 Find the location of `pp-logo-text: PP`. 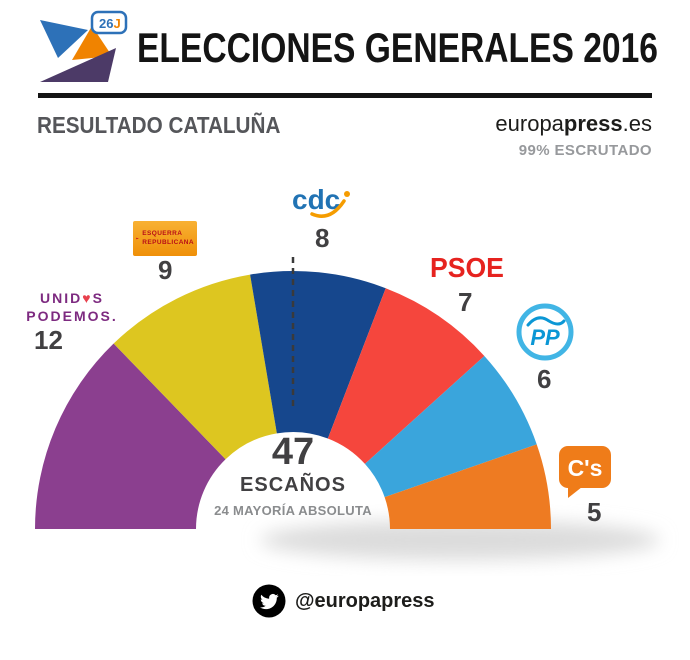

pp-logo-text: PP is located at coordinates (545, 337).